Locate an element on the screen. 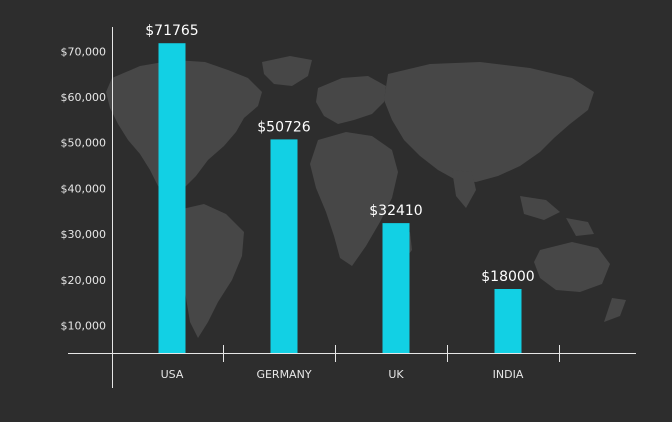 This screenshot has width=672, height=422. data-label-uk: $32410 is located at coordinates (395, 211).